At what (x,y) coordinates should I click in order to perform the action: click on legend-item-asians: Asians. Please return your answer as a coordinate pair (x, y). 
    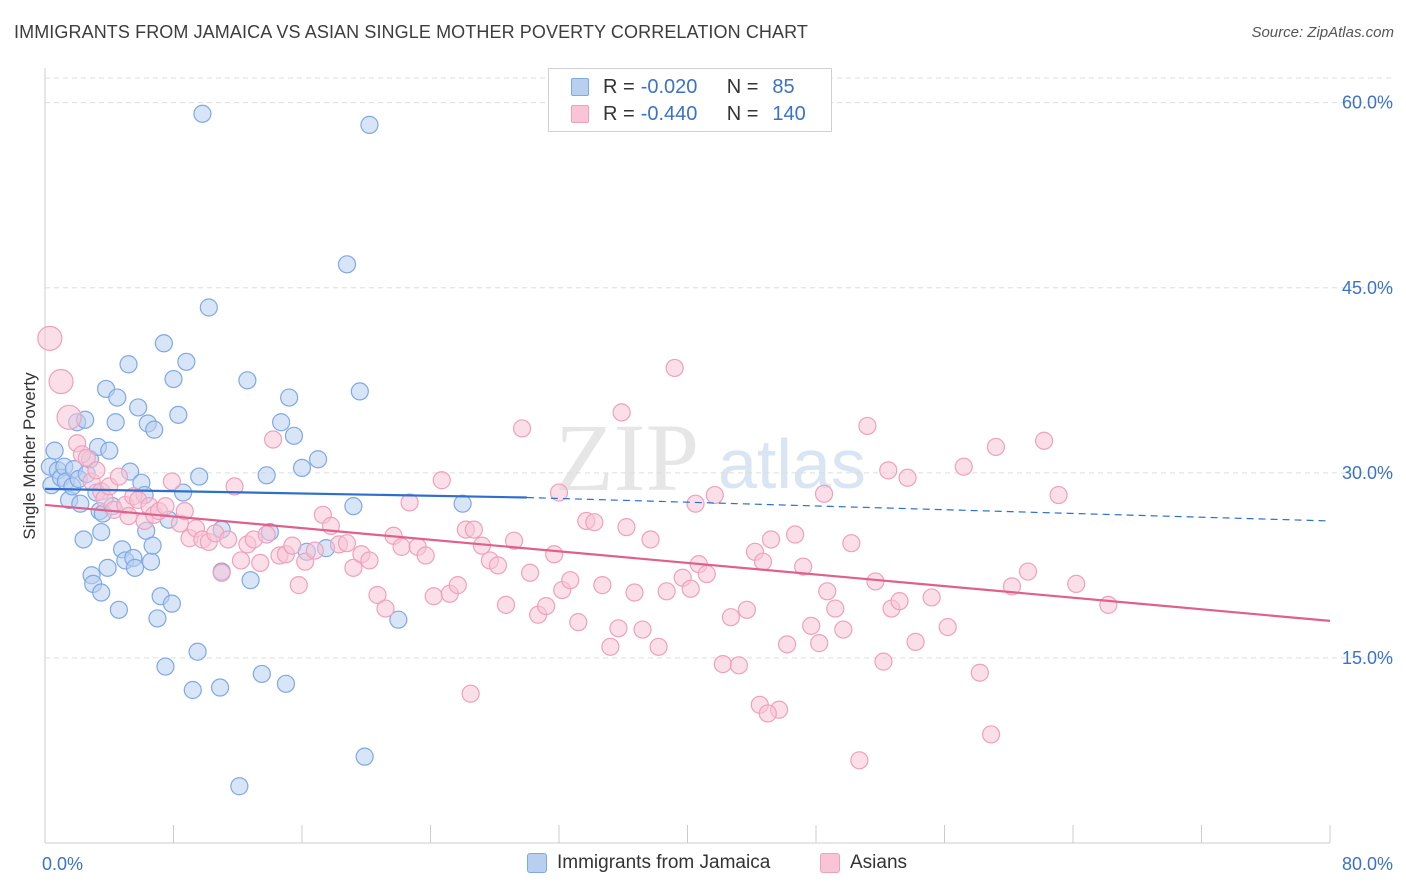
    Looking at the image, I should click on (863, 863).